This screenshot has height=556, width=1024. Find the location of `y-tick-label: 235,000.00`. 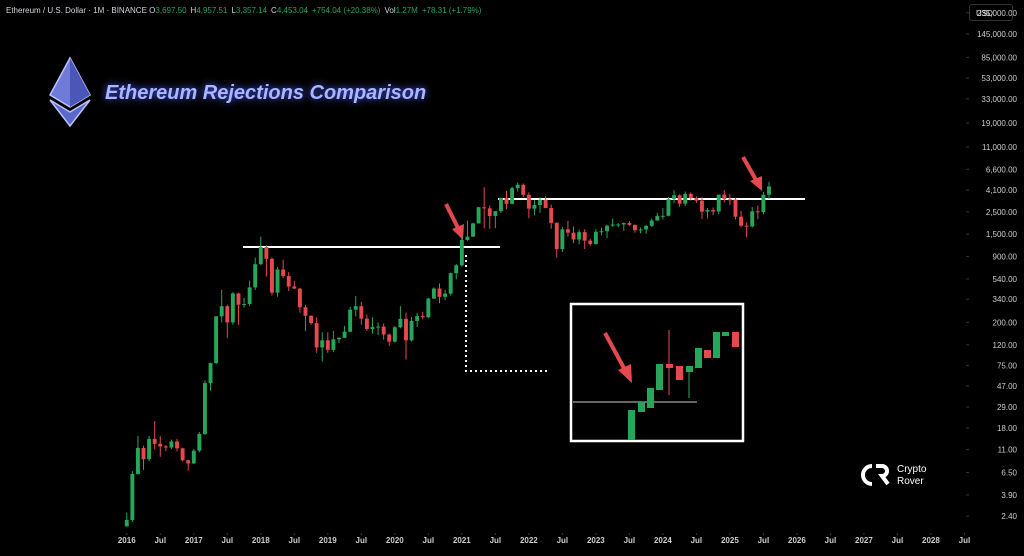

y-tick-label: 235,000.00 is located at coordinates (997, 13).